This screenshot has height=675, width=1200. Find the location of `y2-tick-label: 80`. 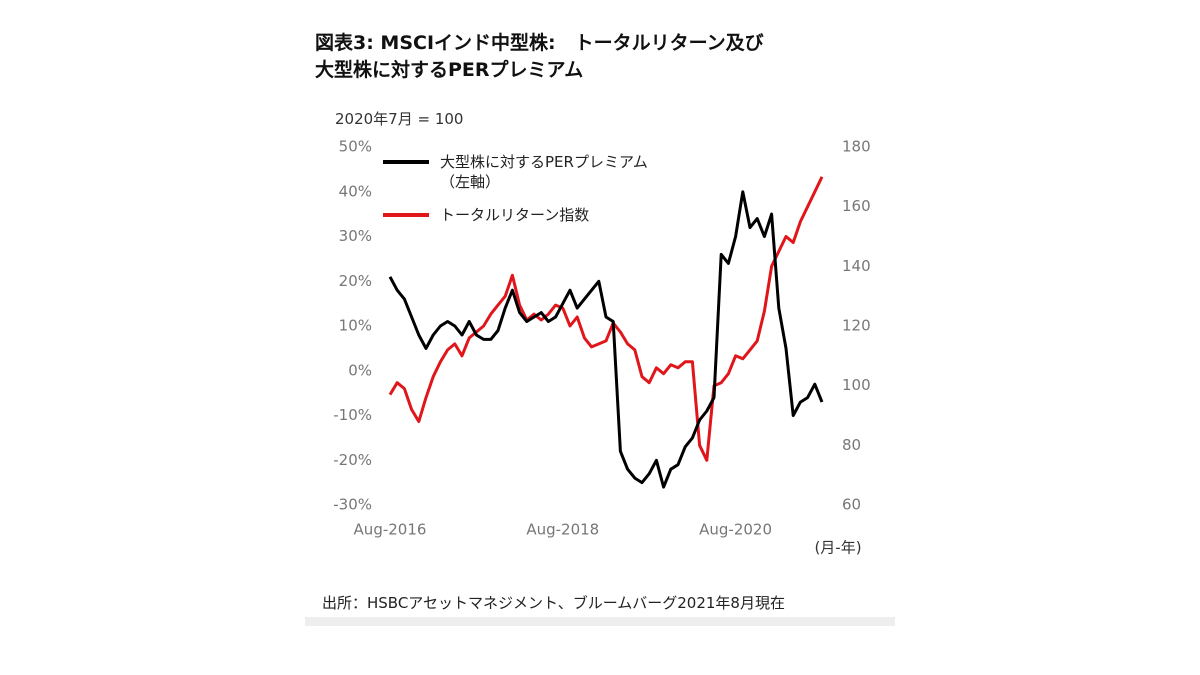

y2-tick-label: 80 is located at coordinates (851, 445).